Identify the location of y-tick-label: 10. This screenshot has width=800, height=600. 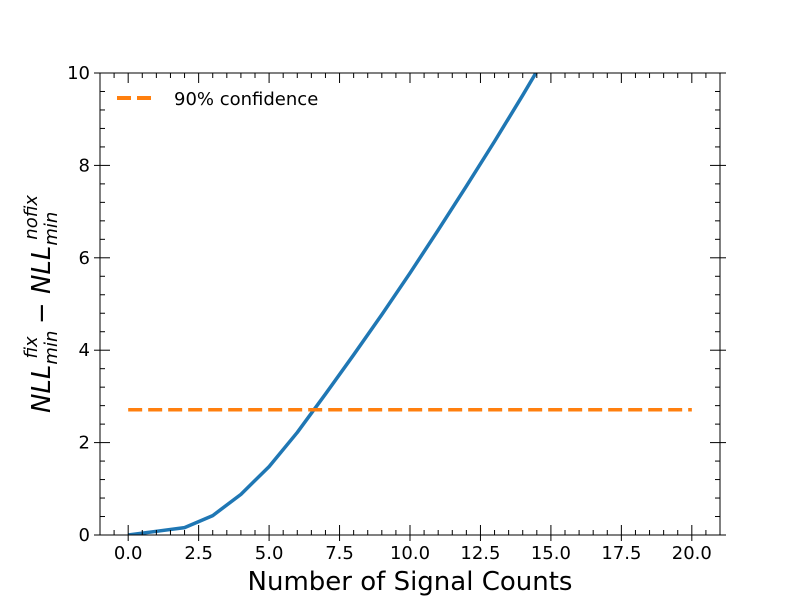
(78, 73).